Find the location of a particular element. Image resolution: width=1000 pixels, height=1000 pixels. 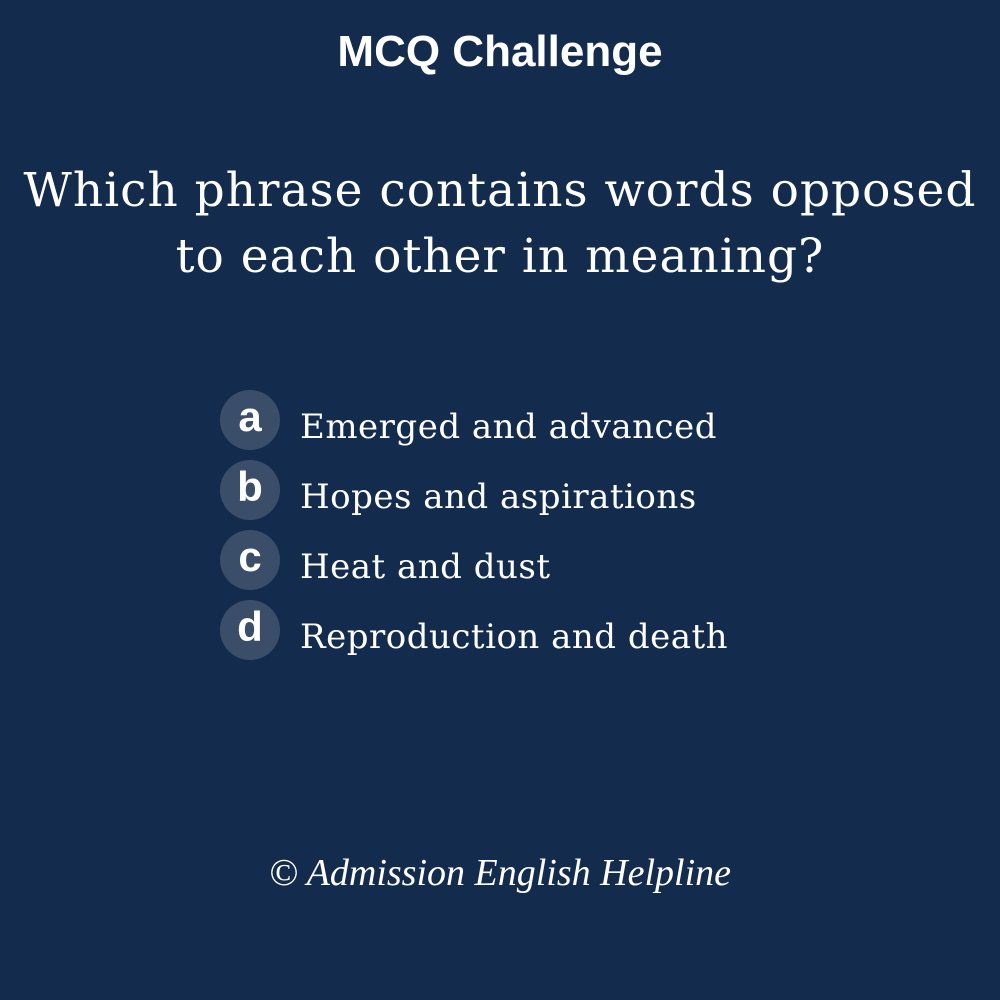

page-title: MCQ Challenge is located at coordinates (500, 51).